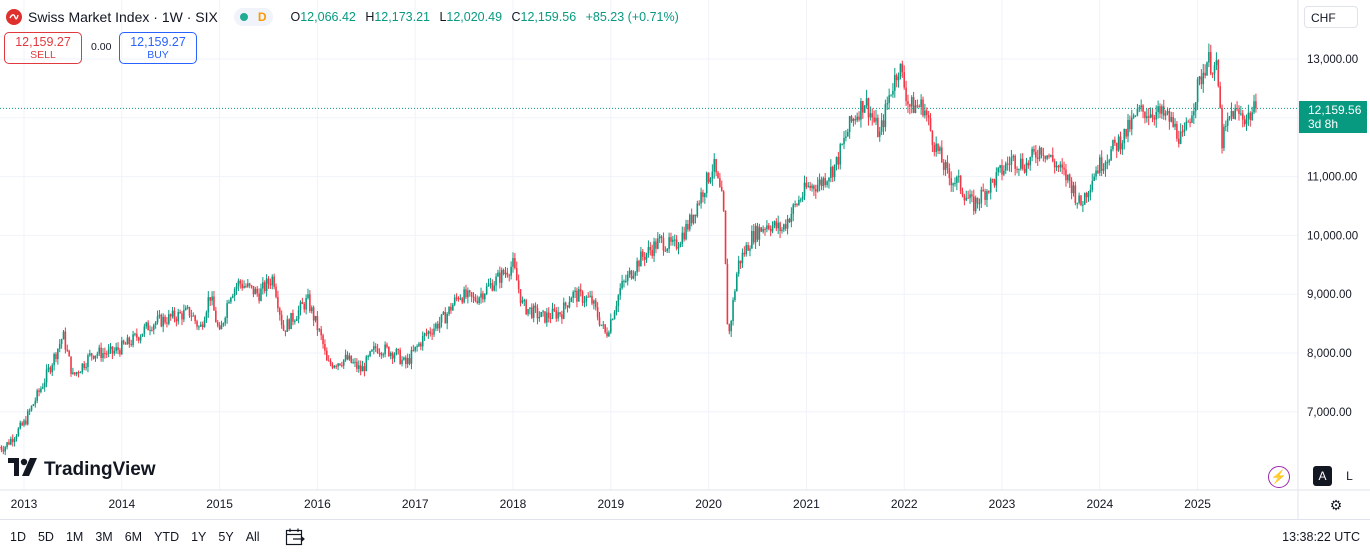 The width and height of the screenshot is (1370, 556). What do you see at coordinates (1349, 476) in the screenshot?
I see `log-scale-button: L` at bounding box center [1349, 476].